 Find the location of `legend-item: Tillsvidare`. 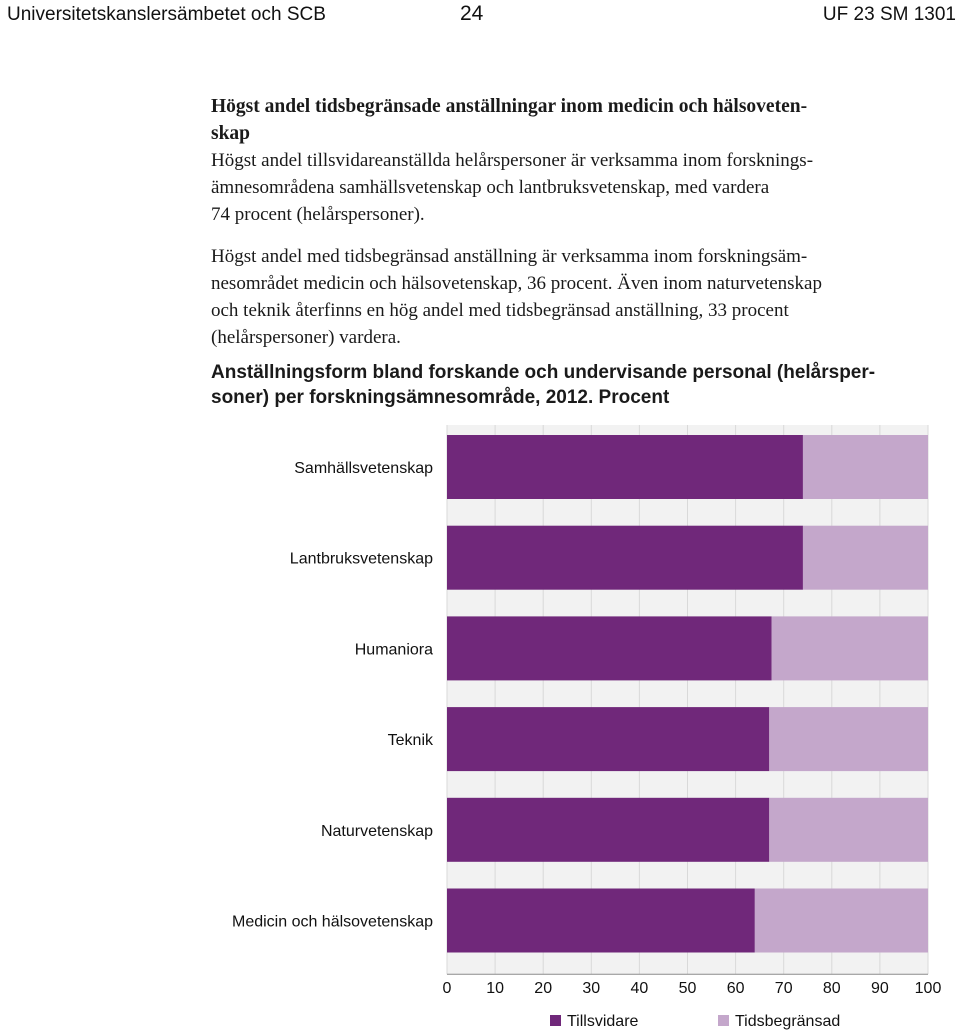

legend-item: Tillsvidare is located at coordinates (594, 1021).